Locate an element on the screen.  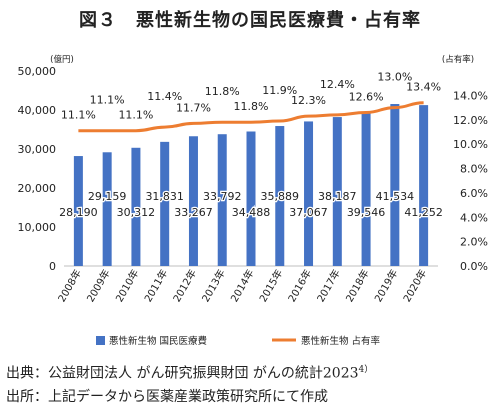
line-data-label: 12.3% is located at coordinates (308, 100).